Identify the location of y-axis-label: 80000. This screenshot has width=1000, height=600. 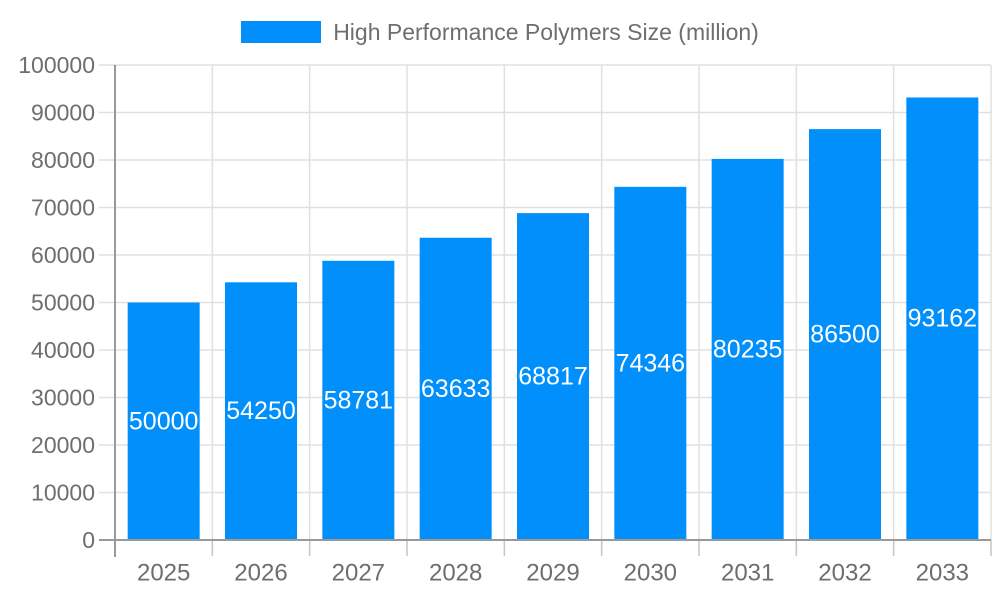
(63, 160).